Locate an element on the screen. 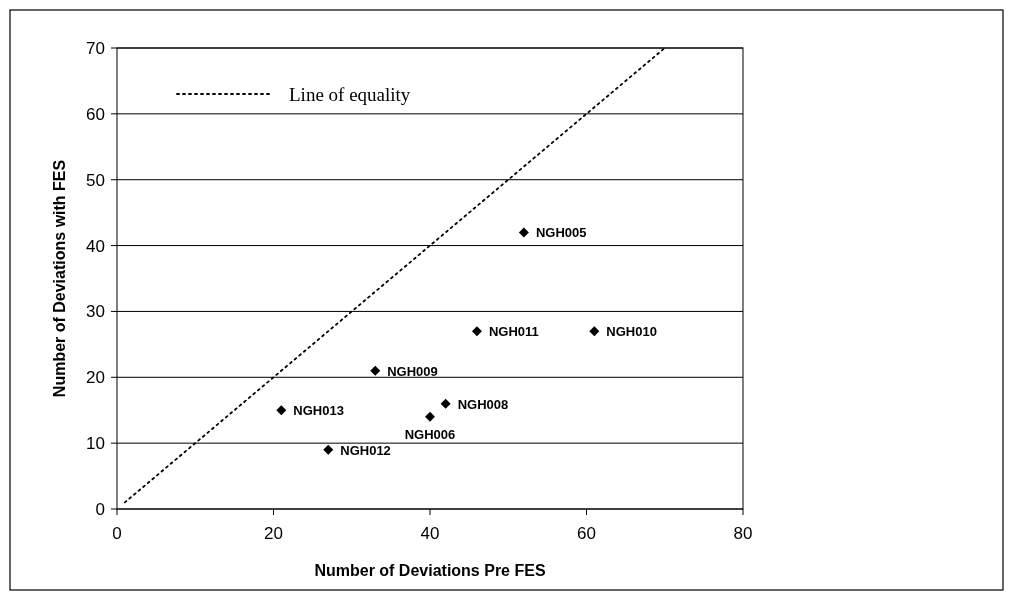 Image resolution: width=1013 pixels, height=609 pixels. y-axis-title: Number of Deviations with FES is located at coordinates (59, 278).